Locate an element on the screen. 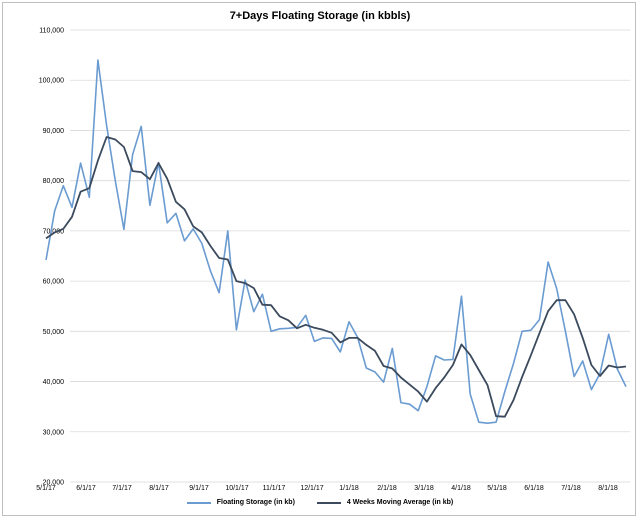 The image size is (640, 520). x-tick-label: 8/1/18 is located at coordinates (608, 488).